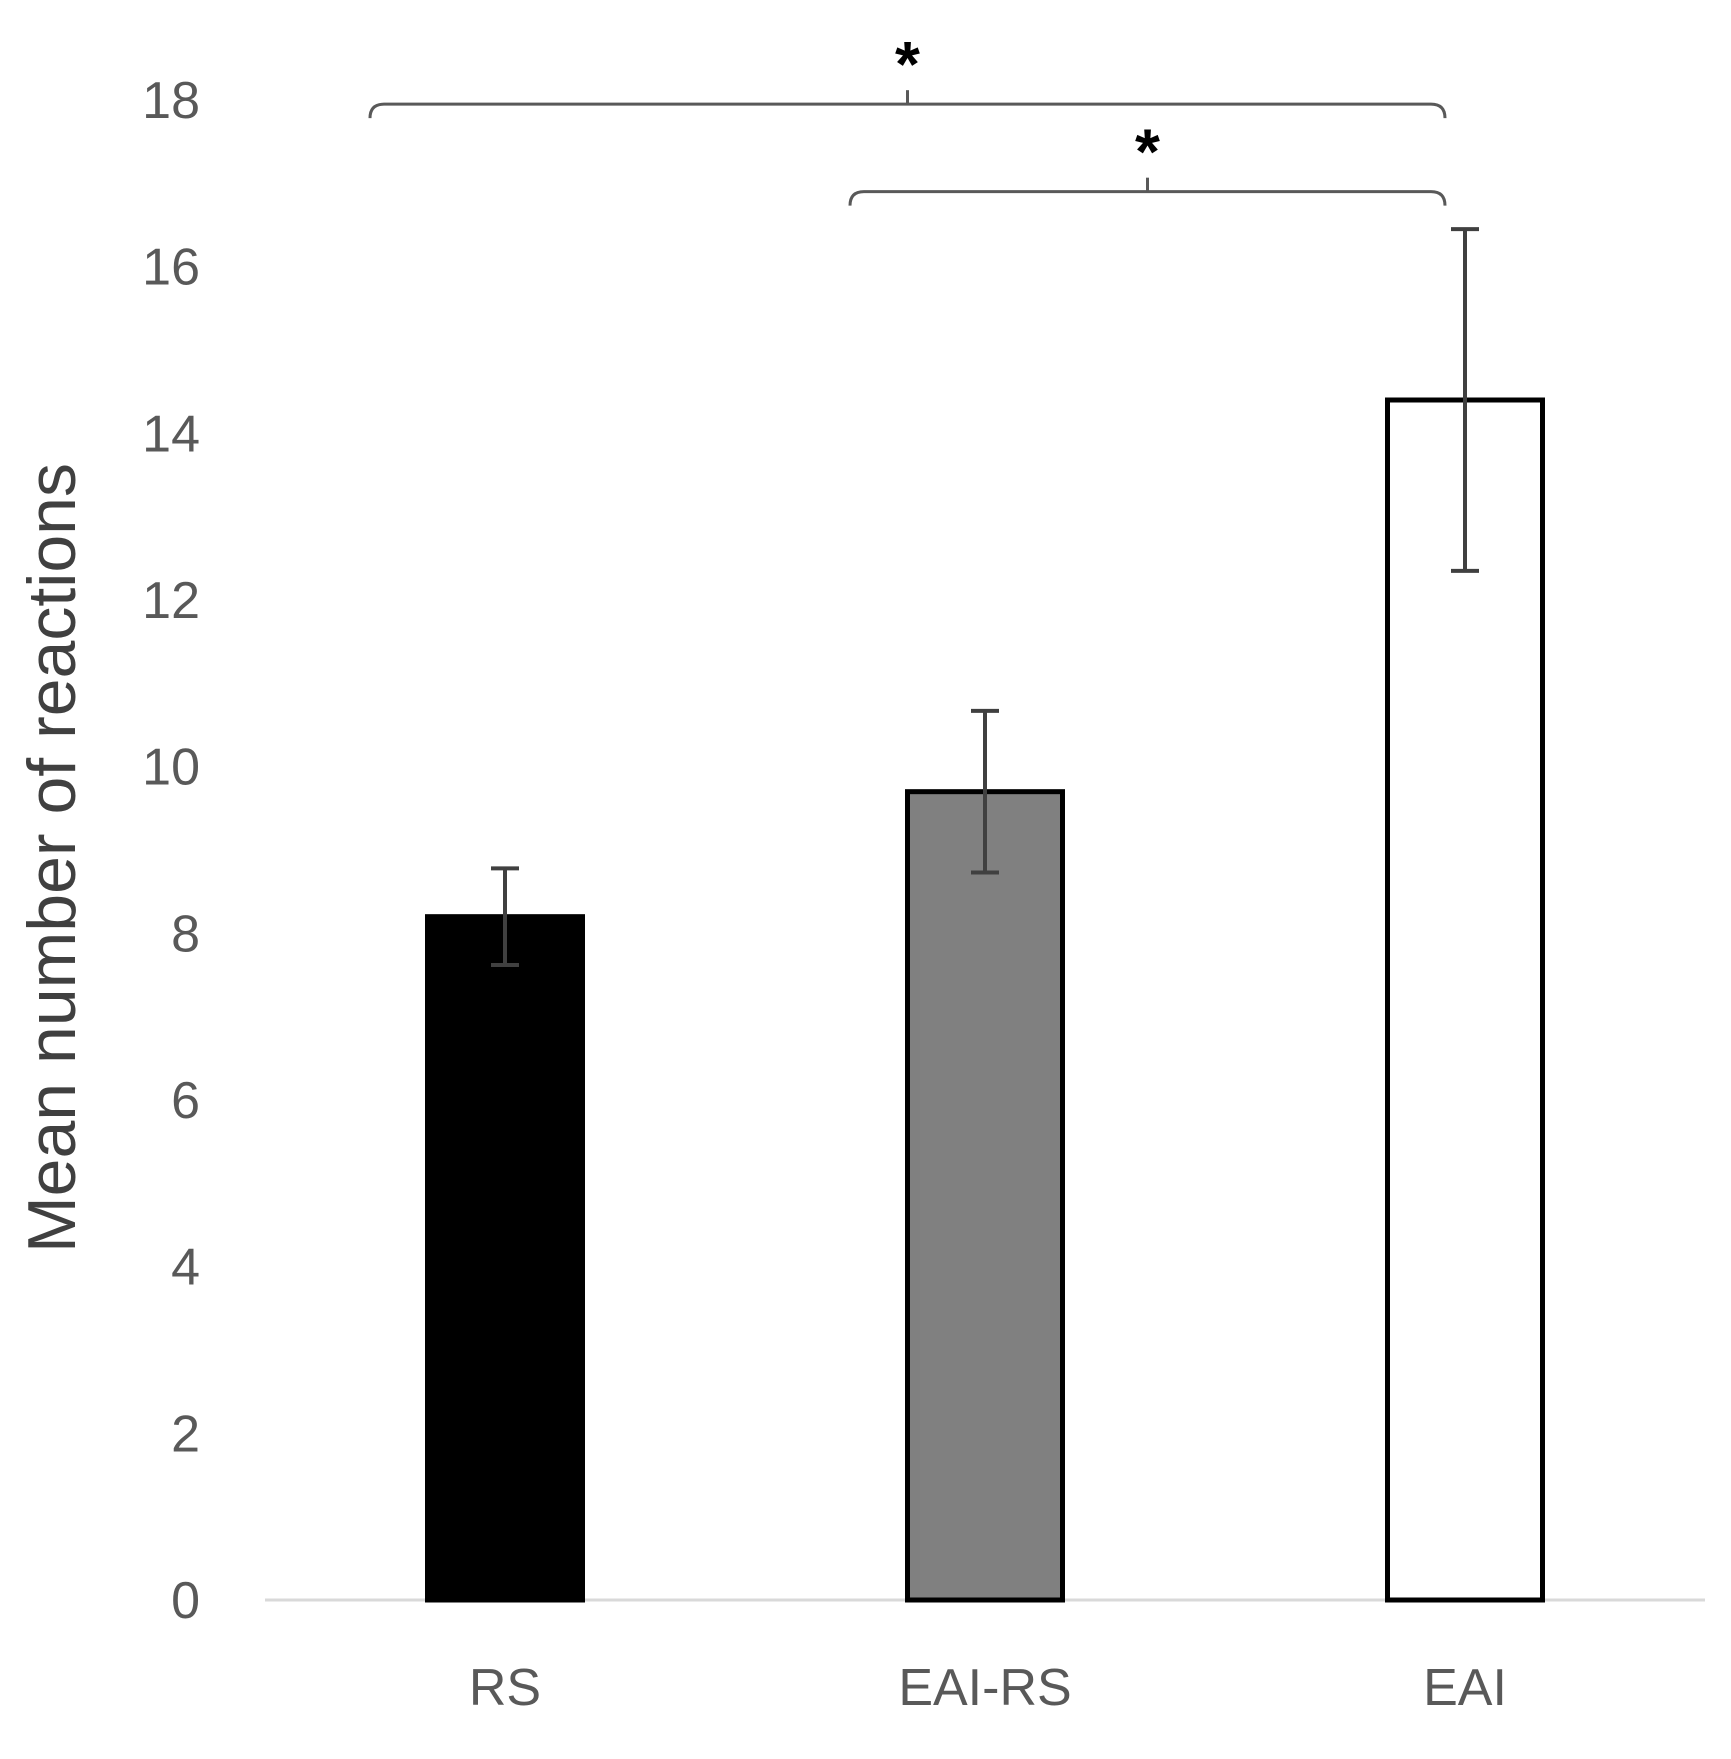  I want to click on y-axis-label: Mean number of reactions, so click(52, 858).